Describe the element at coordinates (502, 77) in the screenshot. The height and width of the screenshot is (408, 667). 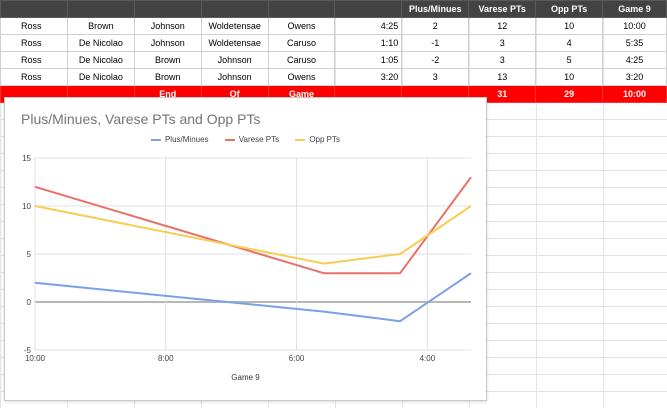
I see `table-cell: 13` at that location.